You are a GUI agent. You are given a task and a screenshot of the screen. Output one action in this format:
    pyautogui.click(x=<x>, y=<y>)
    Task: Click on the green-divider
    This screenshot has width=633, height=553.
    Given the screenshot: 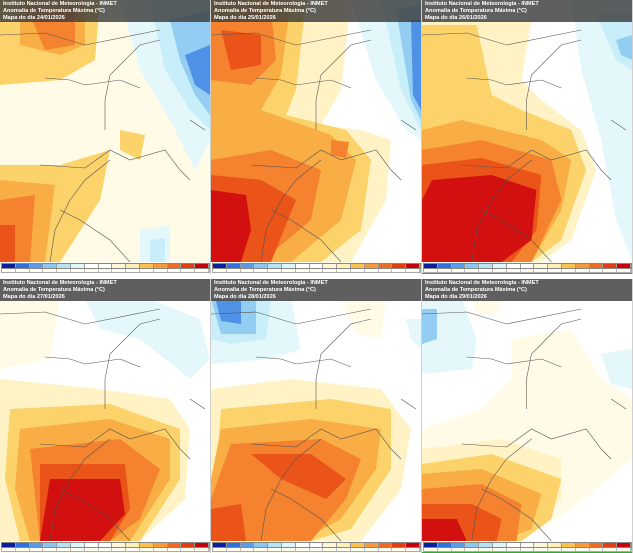 What is the action you would take?
    pyautogui.click(x=527, y=273)
    